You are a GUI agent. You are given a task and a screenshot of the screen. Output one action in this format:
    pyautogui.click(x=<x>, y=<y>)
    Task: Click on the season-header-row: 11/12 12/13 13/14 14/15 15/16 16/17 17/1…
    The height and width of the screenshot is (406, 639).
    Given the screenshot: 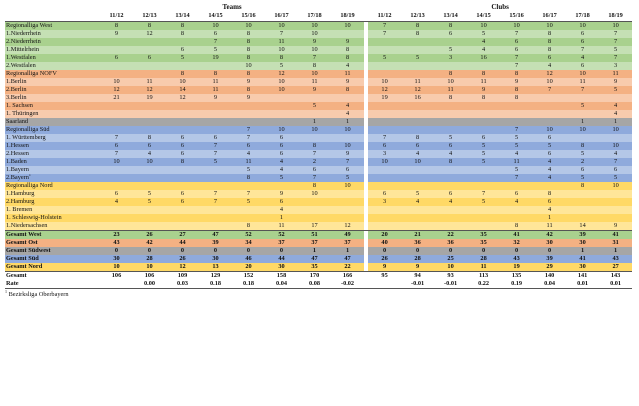 What is the action you would take?
    pyautogui.click(x=319, y=16)
    